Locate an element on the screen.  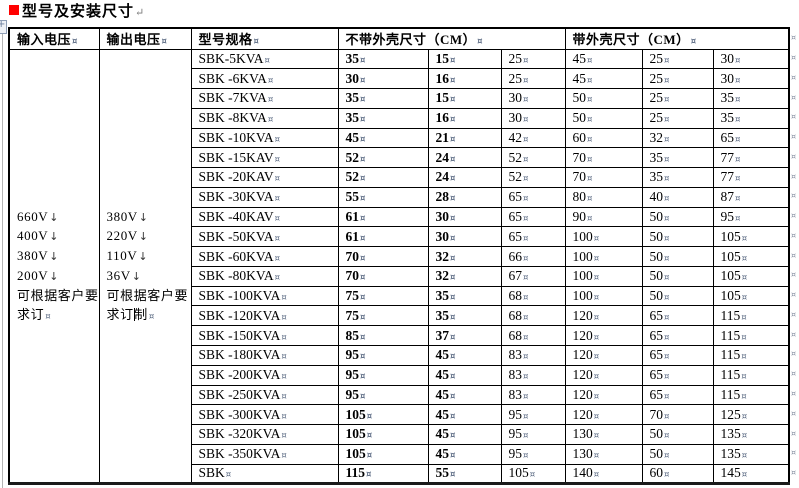
header-without-shell: 不带外壳尺寸（CM）¤ is located at coordinates (451, 38).